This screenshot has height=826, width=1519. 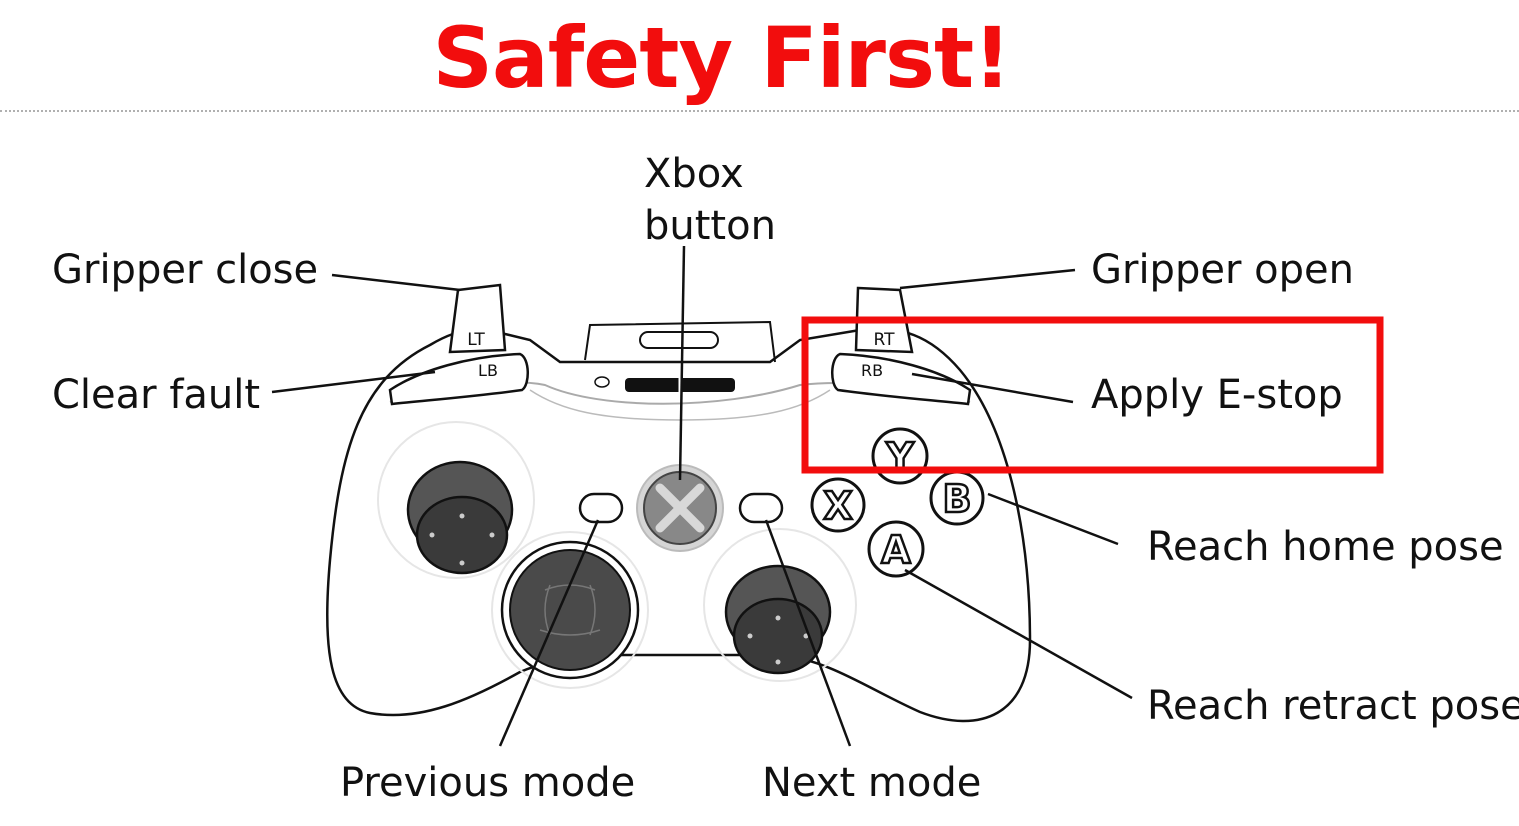 What do you see at coordinates (885, 340) in the screenshot?
I see `trigger-rt-label: RT` at bounding box center [885, 340].